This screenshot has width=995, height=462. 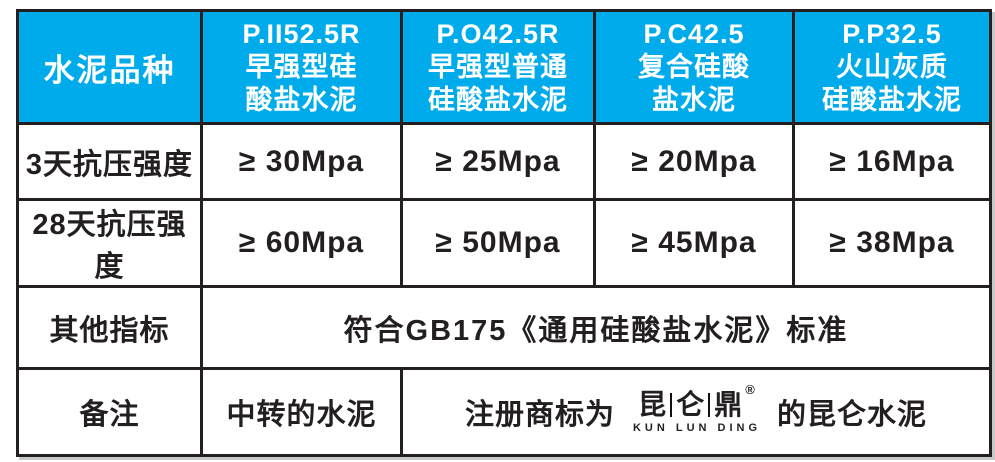 What do you see at coordinates (892, 161) in the screenshot?
I see `value-3day-pp325: ≥ 16Mpa` at bounding box center [892, 161].